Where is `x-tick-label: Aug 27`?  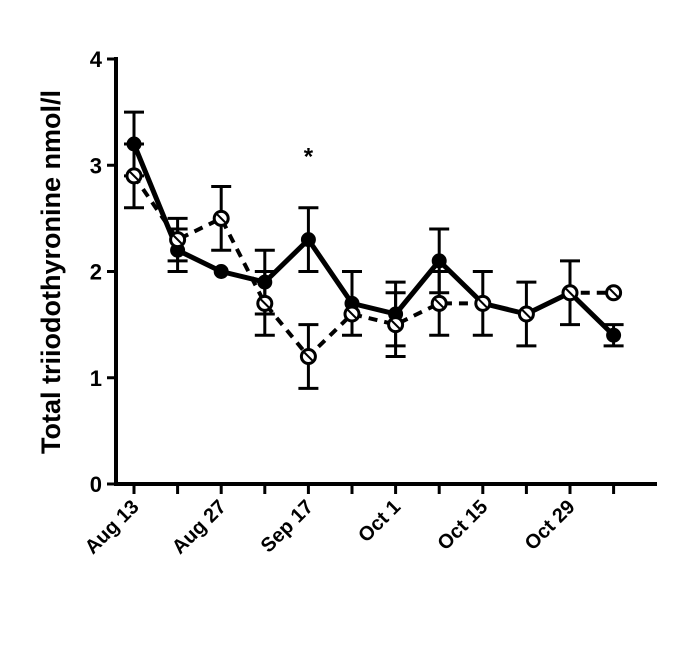 x-tick-label: Aug 27 is located at coordinates (199, 527).